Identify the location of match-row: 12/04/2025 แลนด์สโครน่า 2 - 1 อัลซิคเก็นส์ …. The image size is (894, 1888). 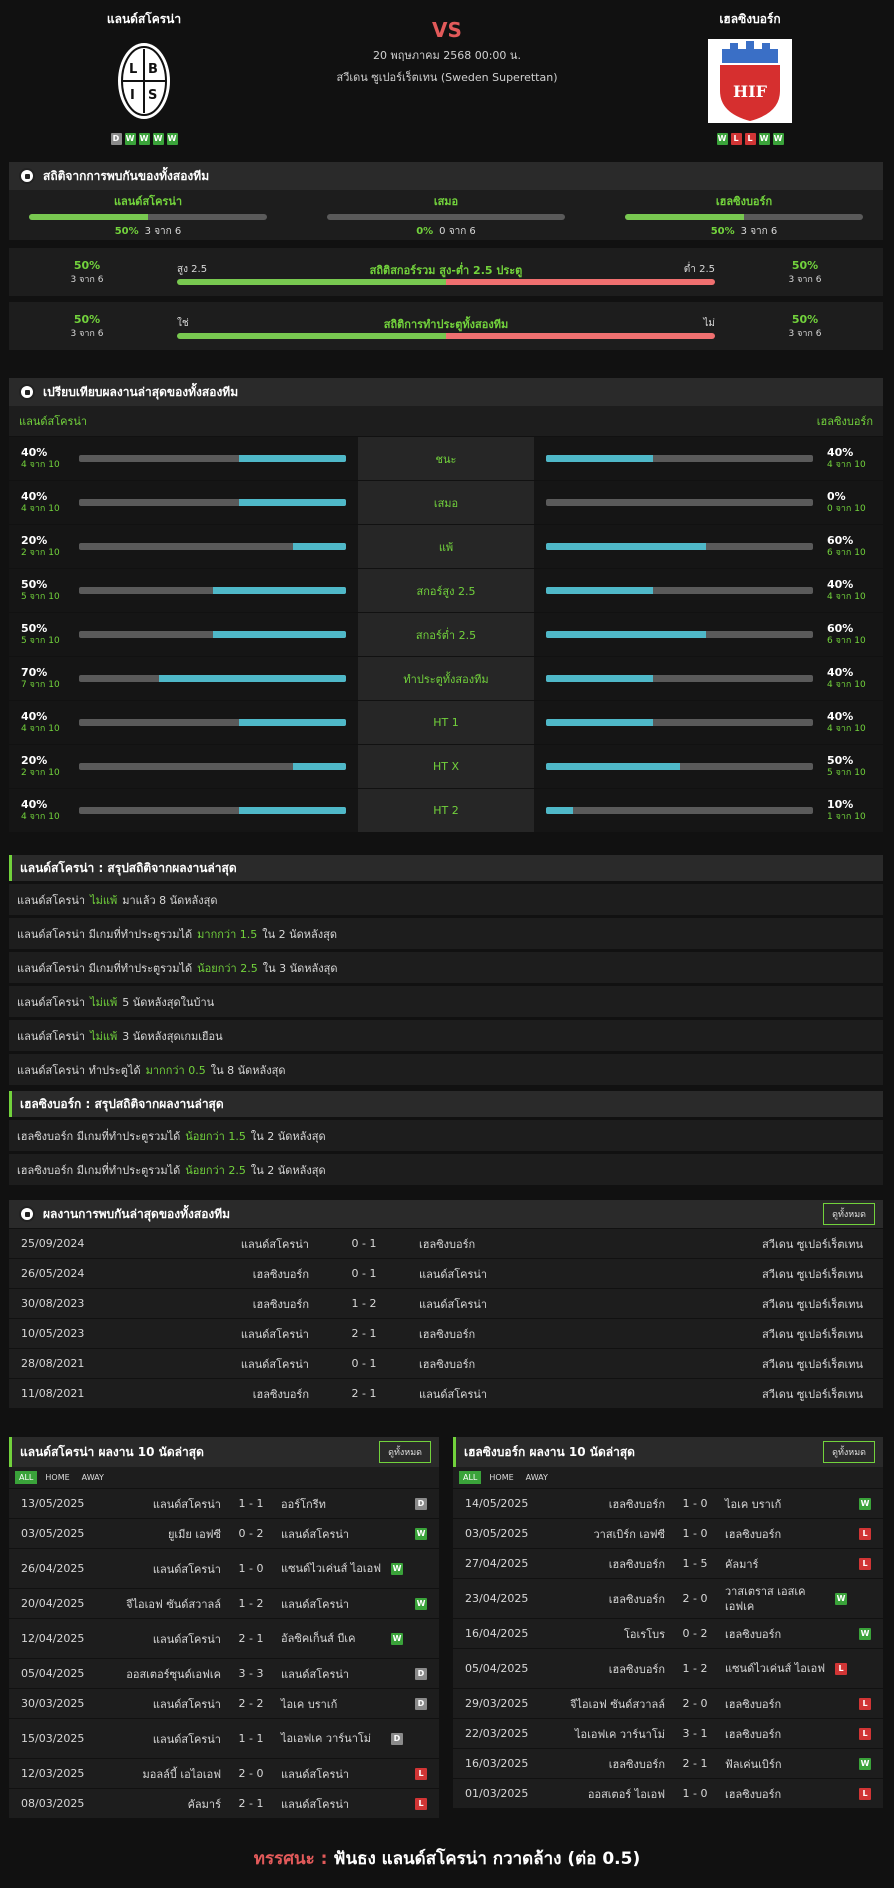
(224, 1638).